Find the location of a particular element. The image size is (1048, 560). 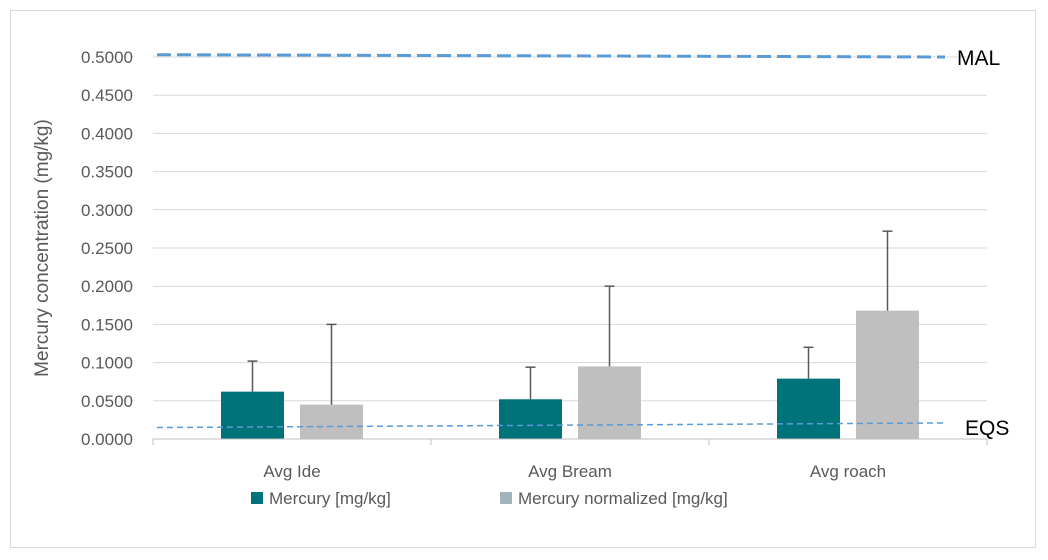

y-tick-label: 0.3000 is located at coordinates (107, 210).